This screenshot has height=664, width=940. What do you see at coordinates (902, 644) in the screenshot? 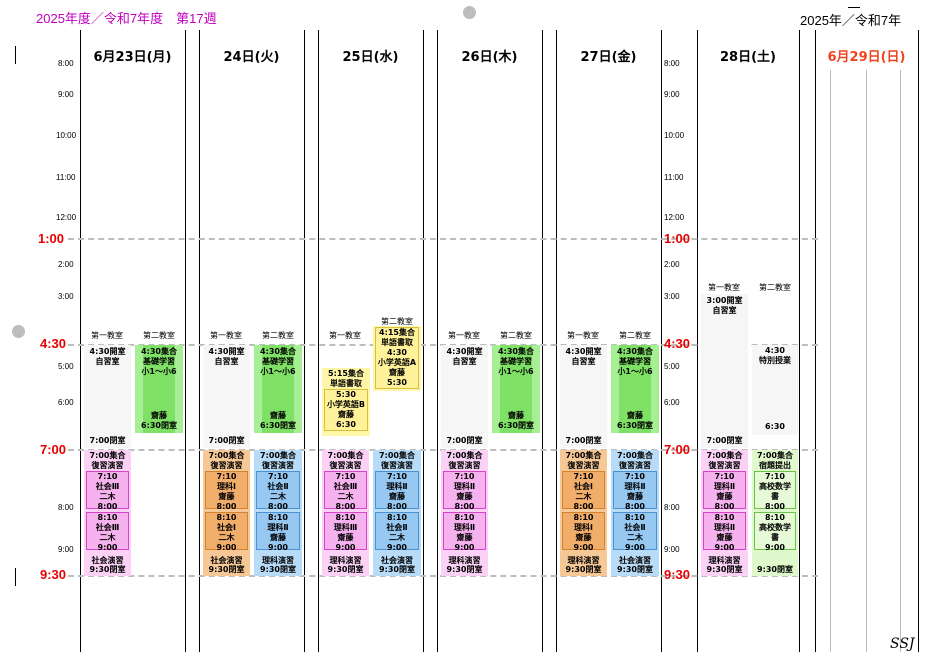
I see `signature-text: SSJ` at bounding box center [902, 644].